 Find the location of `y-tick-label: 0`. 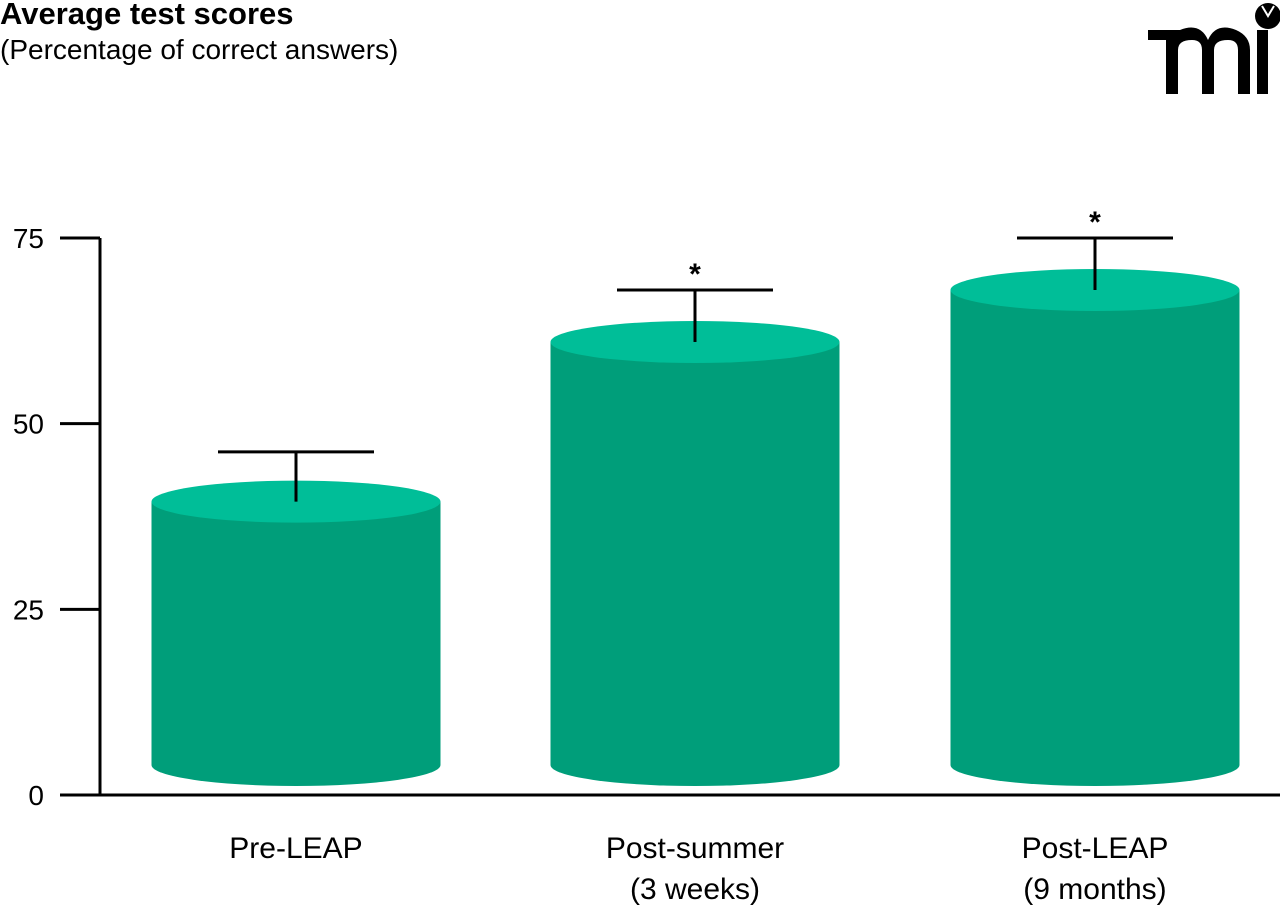

y-tick-label: 0 is located at coordinates (36, 795).